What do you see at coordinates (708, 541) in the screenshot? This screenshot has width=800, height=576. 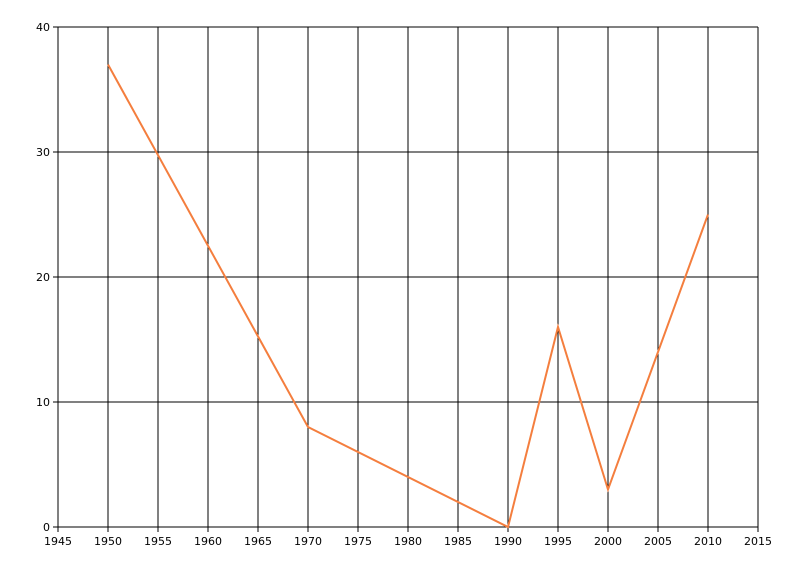 I see `x-tick-label: 2010` at bounding box center [708, 541].